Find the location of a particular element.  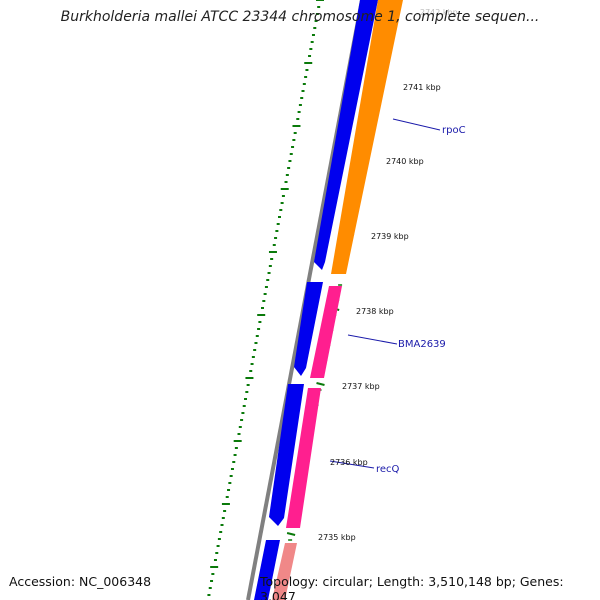

gene-BMA2639 is located at coordinates (326, 332).